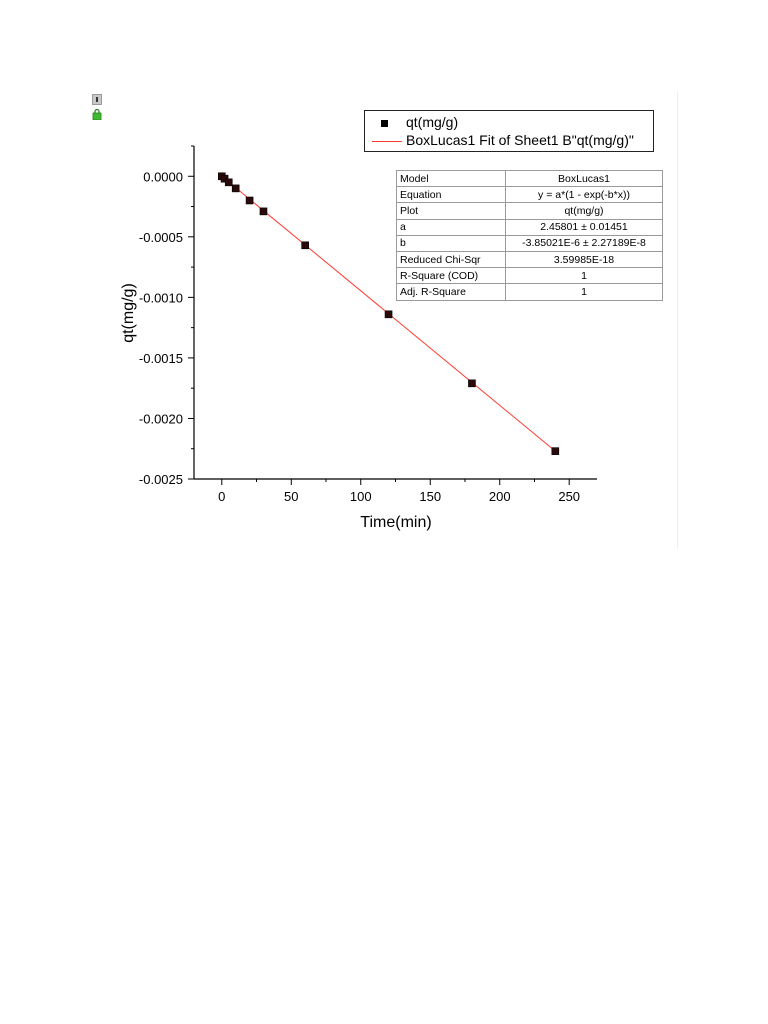 This screenshot has height=1024, width=768. I want to click on x-tick-label: 0, so click(221, 496).